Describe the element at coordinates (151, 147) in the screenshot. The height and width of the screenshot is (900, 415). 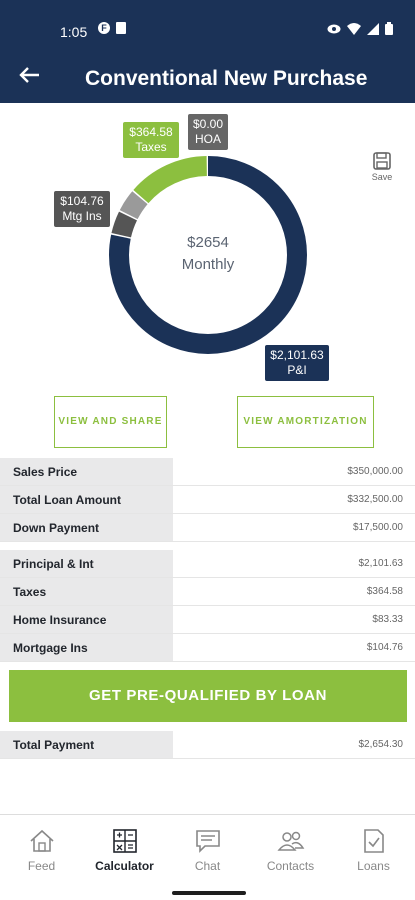
I see `taxes-label: Taxes` at that location.